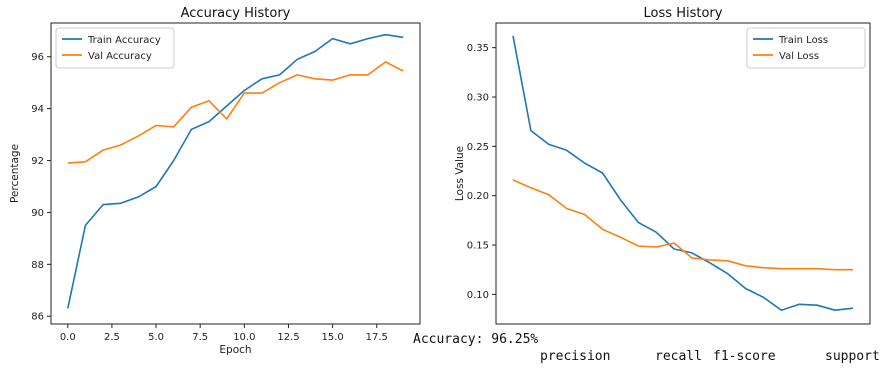  What do you see at coordinates (478, 246) in the screenshot?
I see `loss-ytick-label: 0.15` at bounding box center [478, 246].